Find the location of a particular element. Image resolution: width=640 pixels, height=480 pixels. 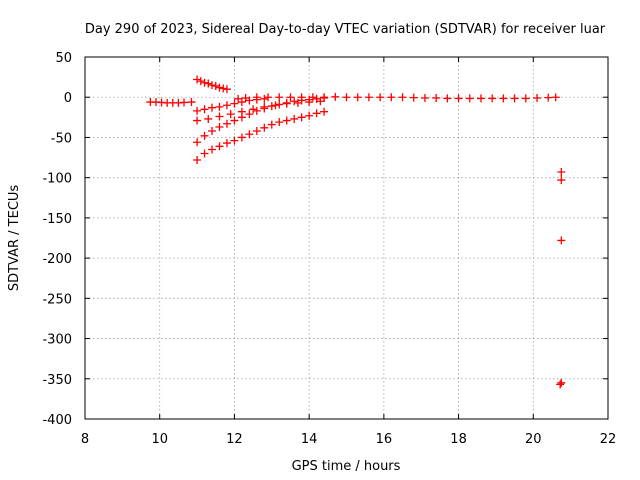

y-tick-label: -50 is located at coordinates (61, 138).